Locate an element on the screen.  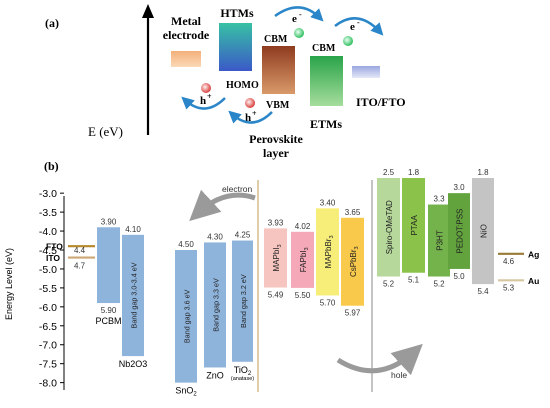
bar-inner-text-sno2: Band gap 3.6 eV is located at coordinates (187, 316).